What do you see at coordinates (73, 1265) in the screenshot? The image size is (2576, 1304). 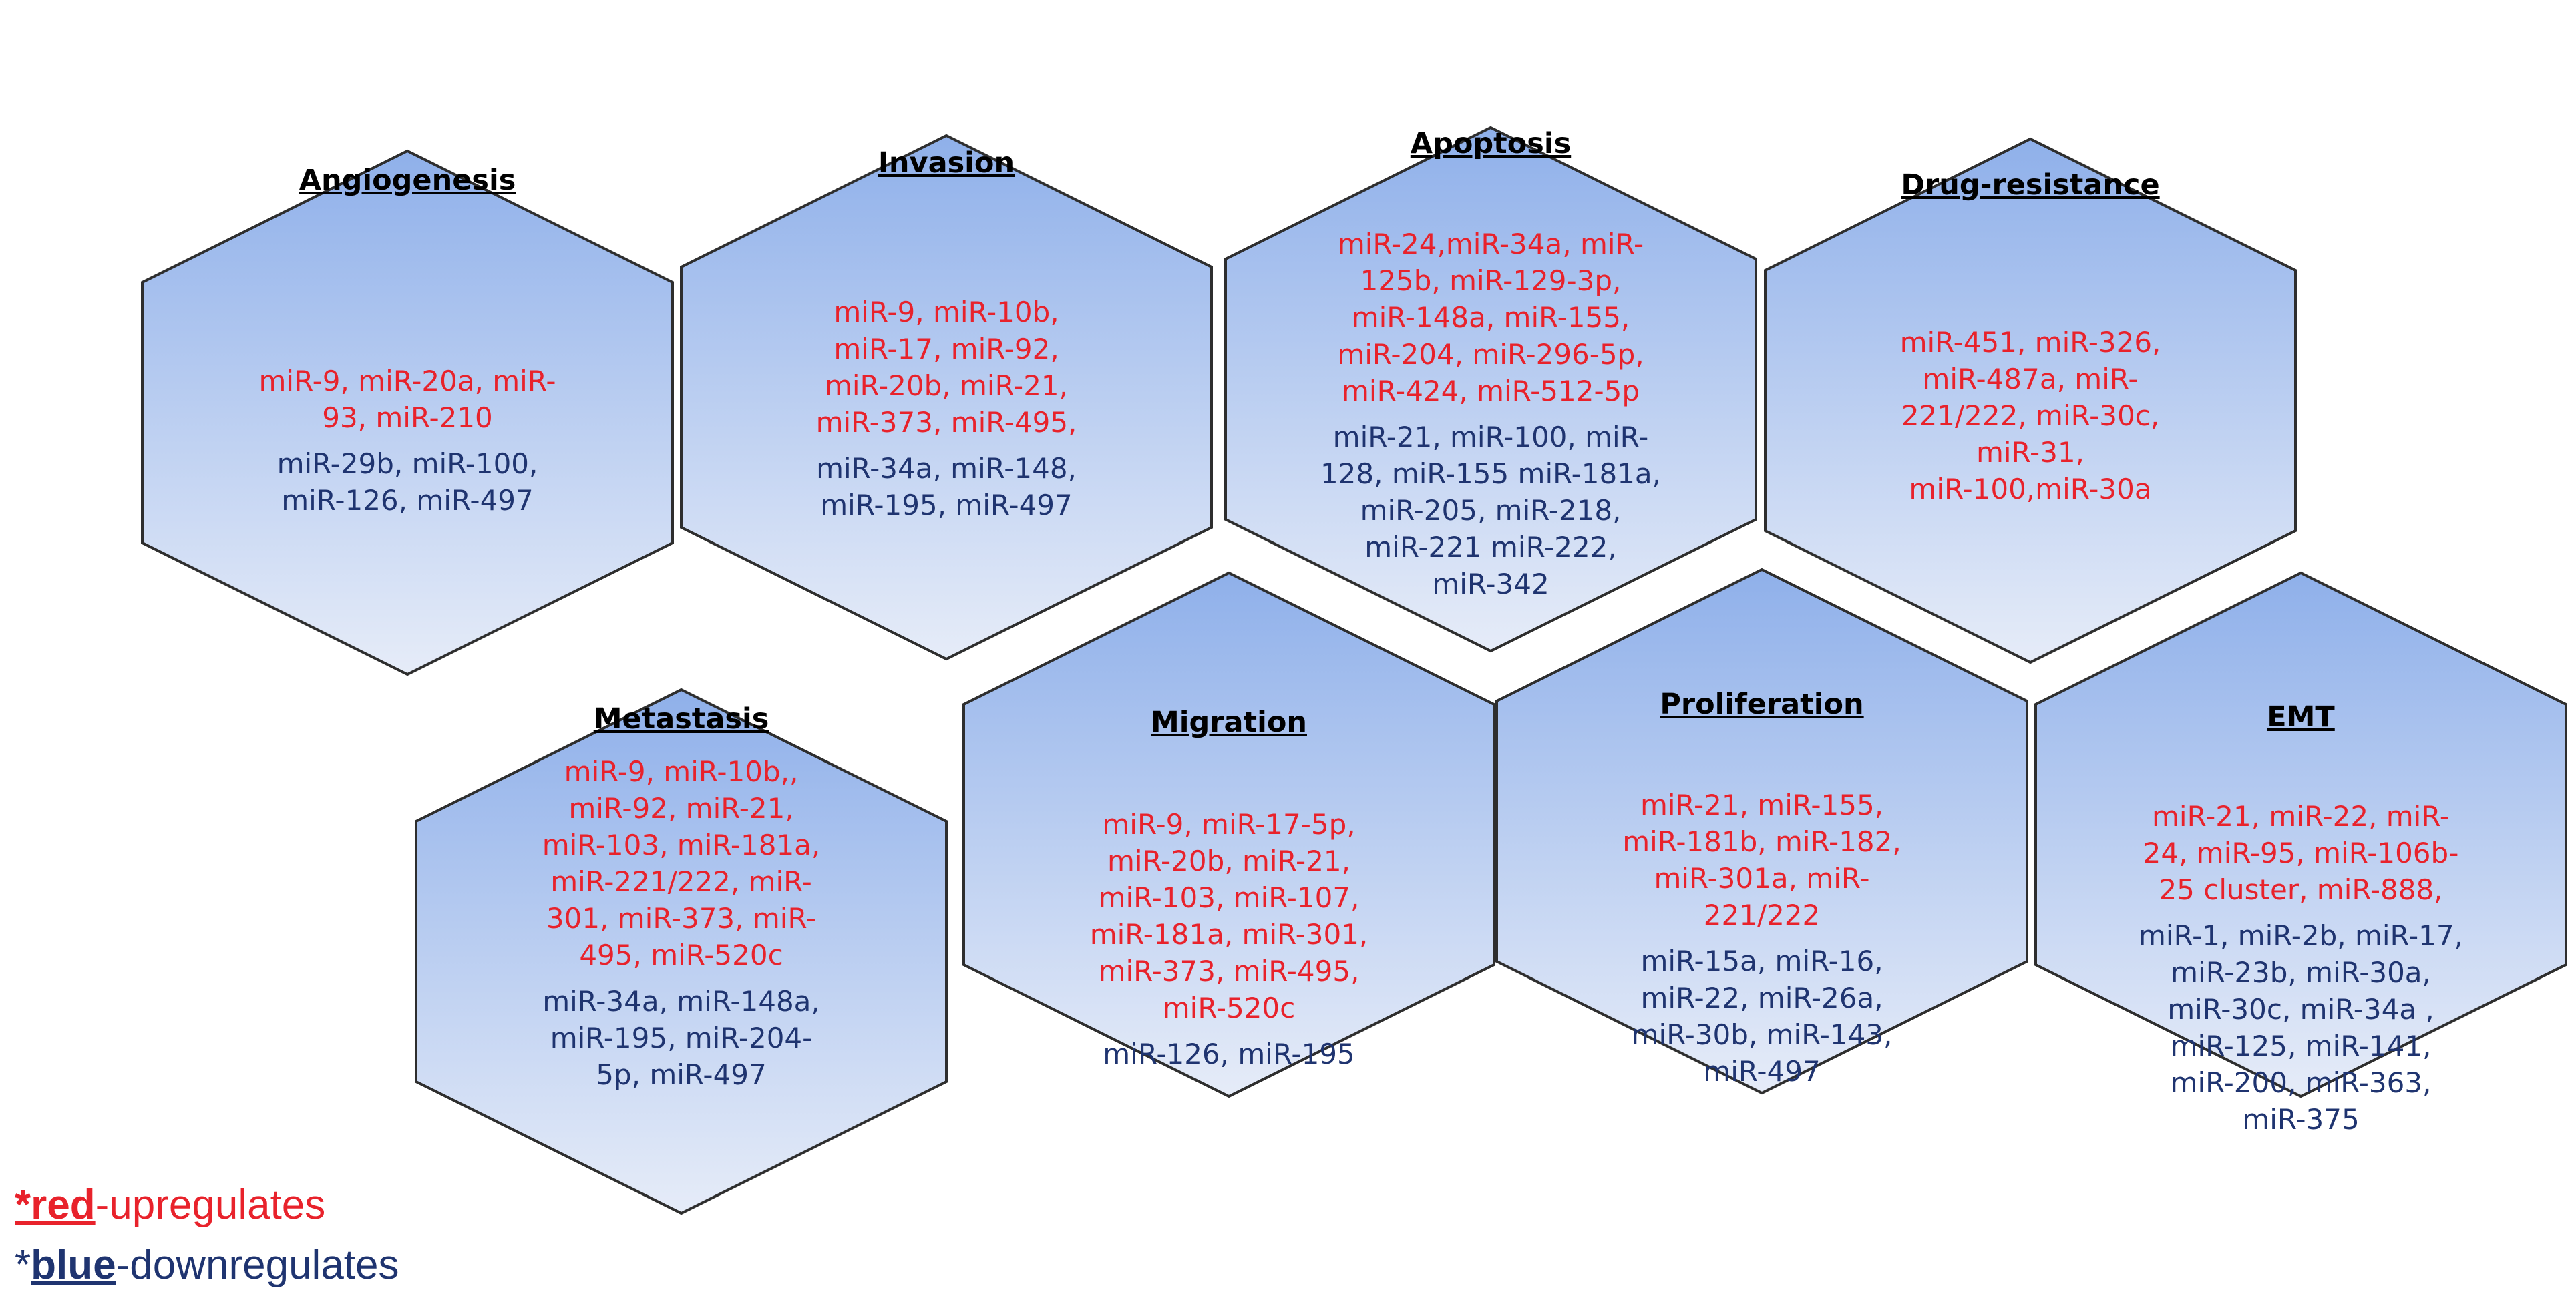 I see `legend-blue-word: blue` at bounding box center [73, 1265].